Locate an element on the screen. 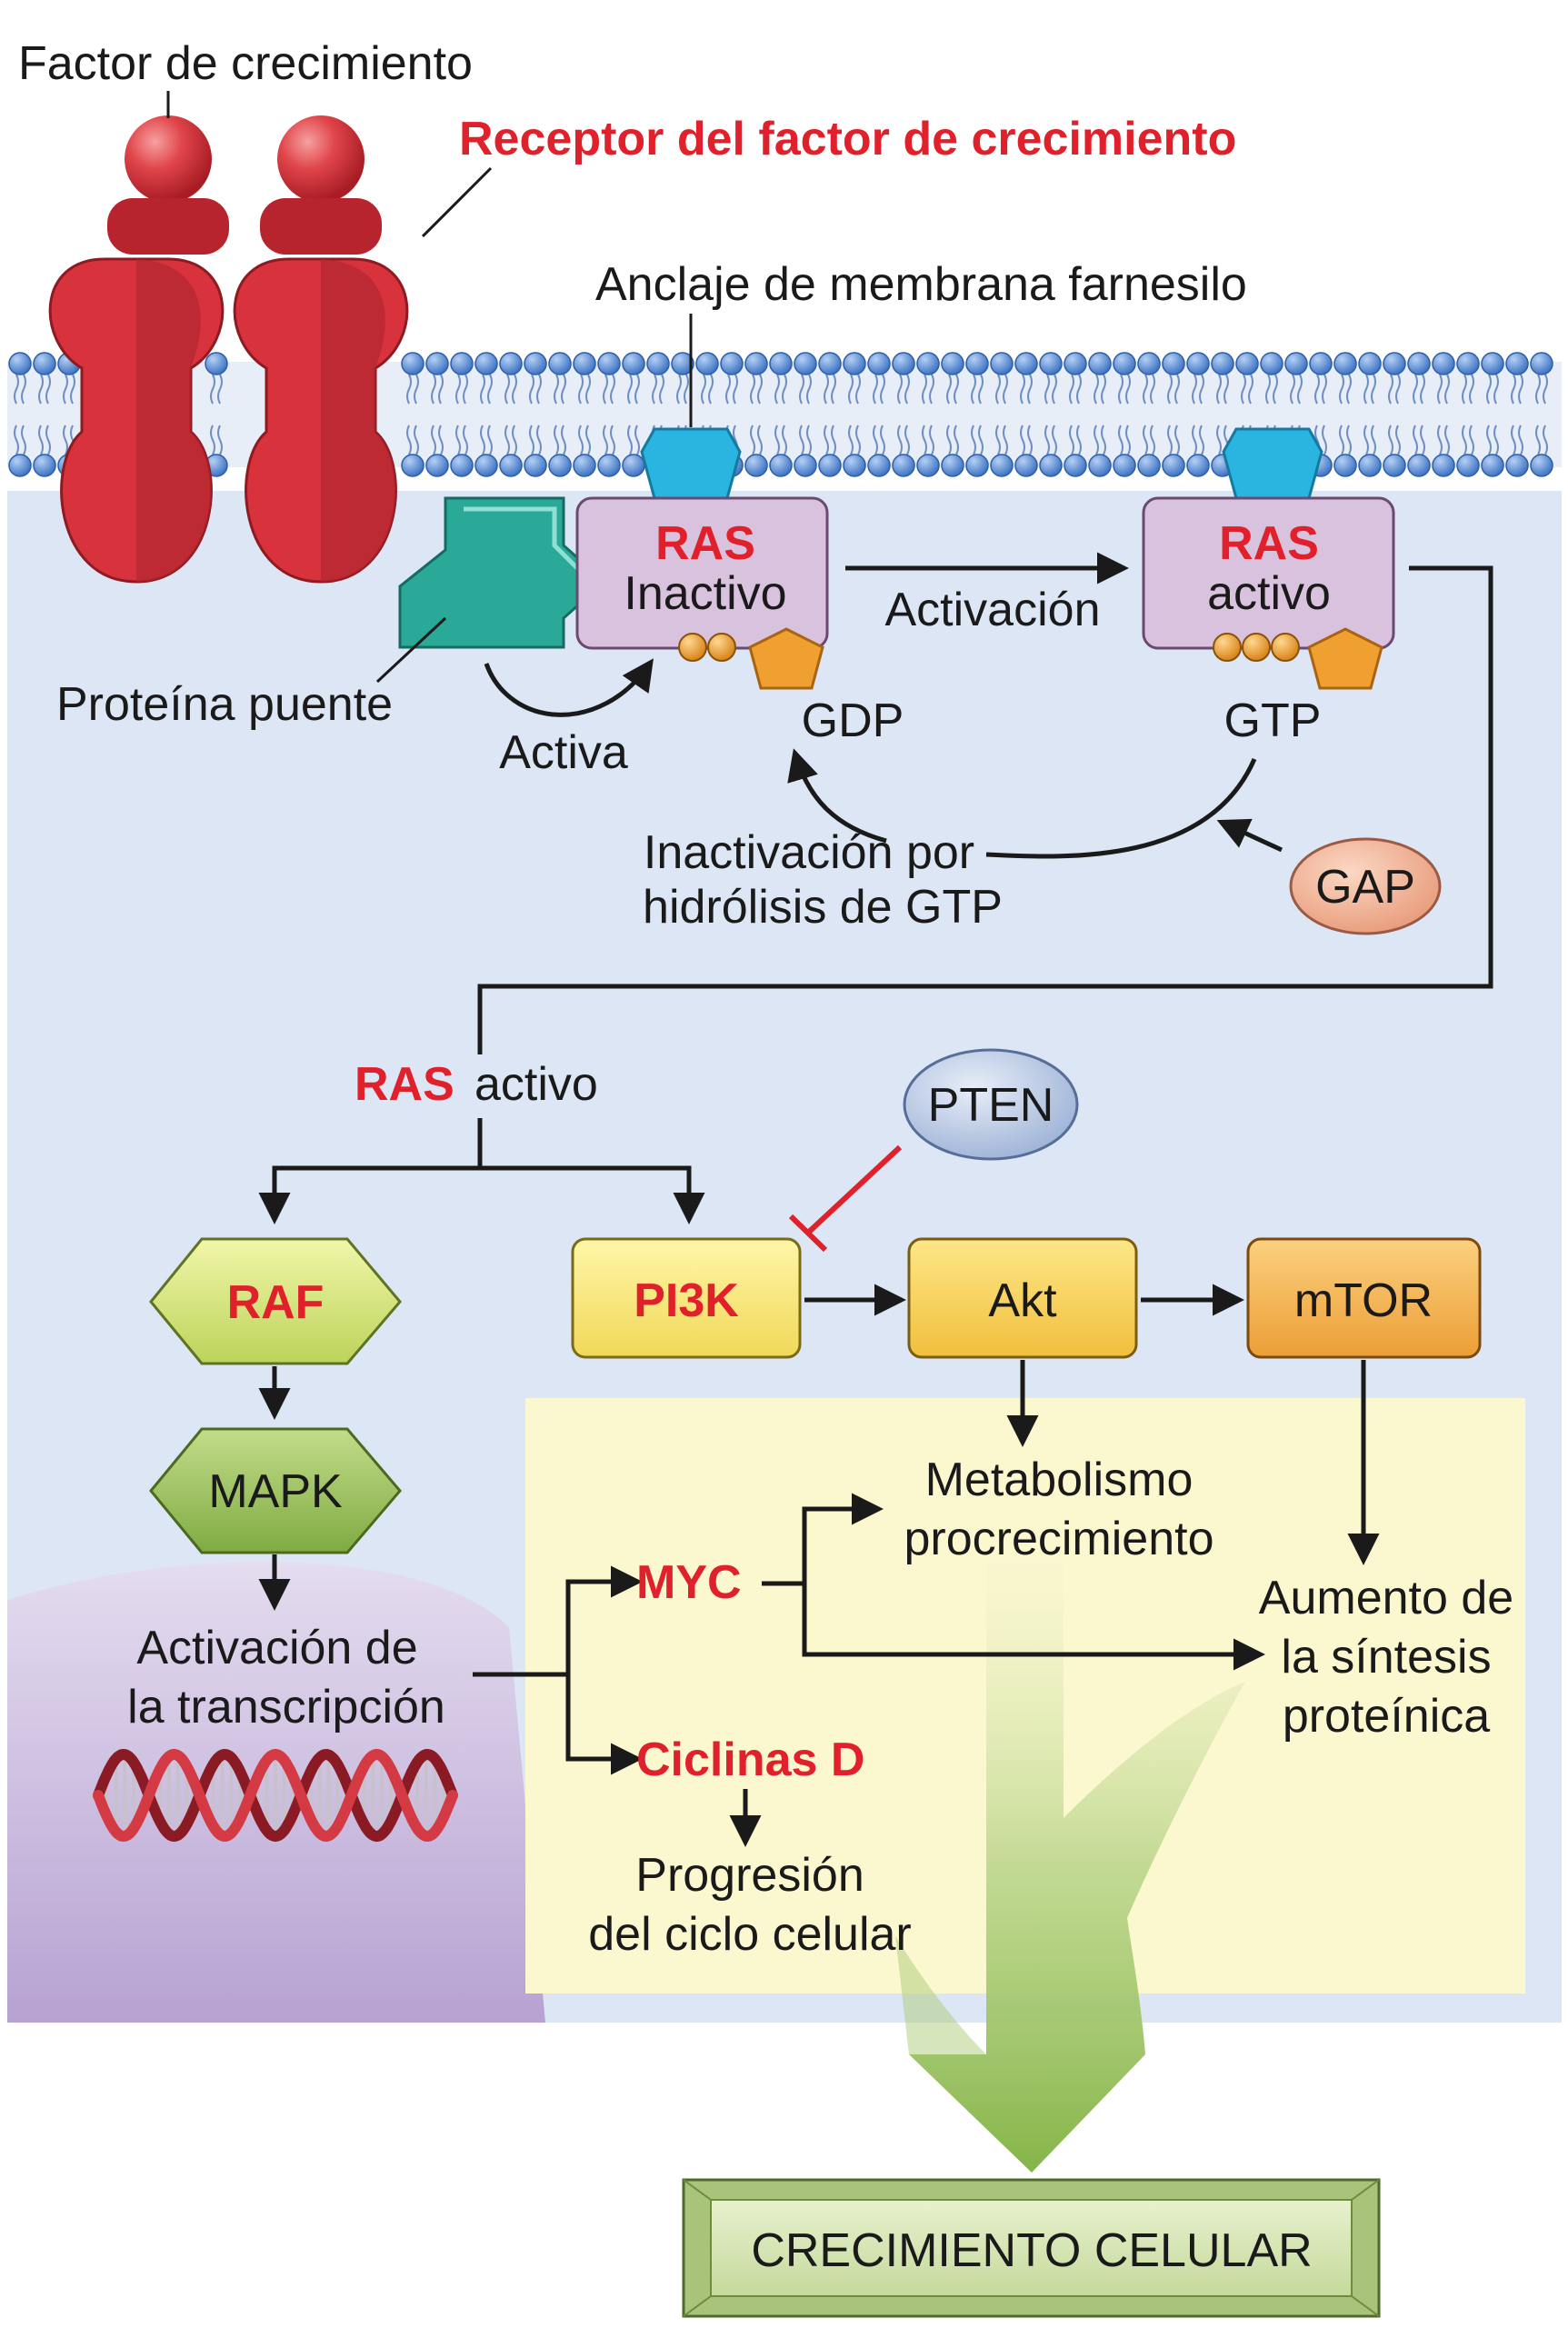  growth-factor-receptor-right is located at coordinates (321, 420).